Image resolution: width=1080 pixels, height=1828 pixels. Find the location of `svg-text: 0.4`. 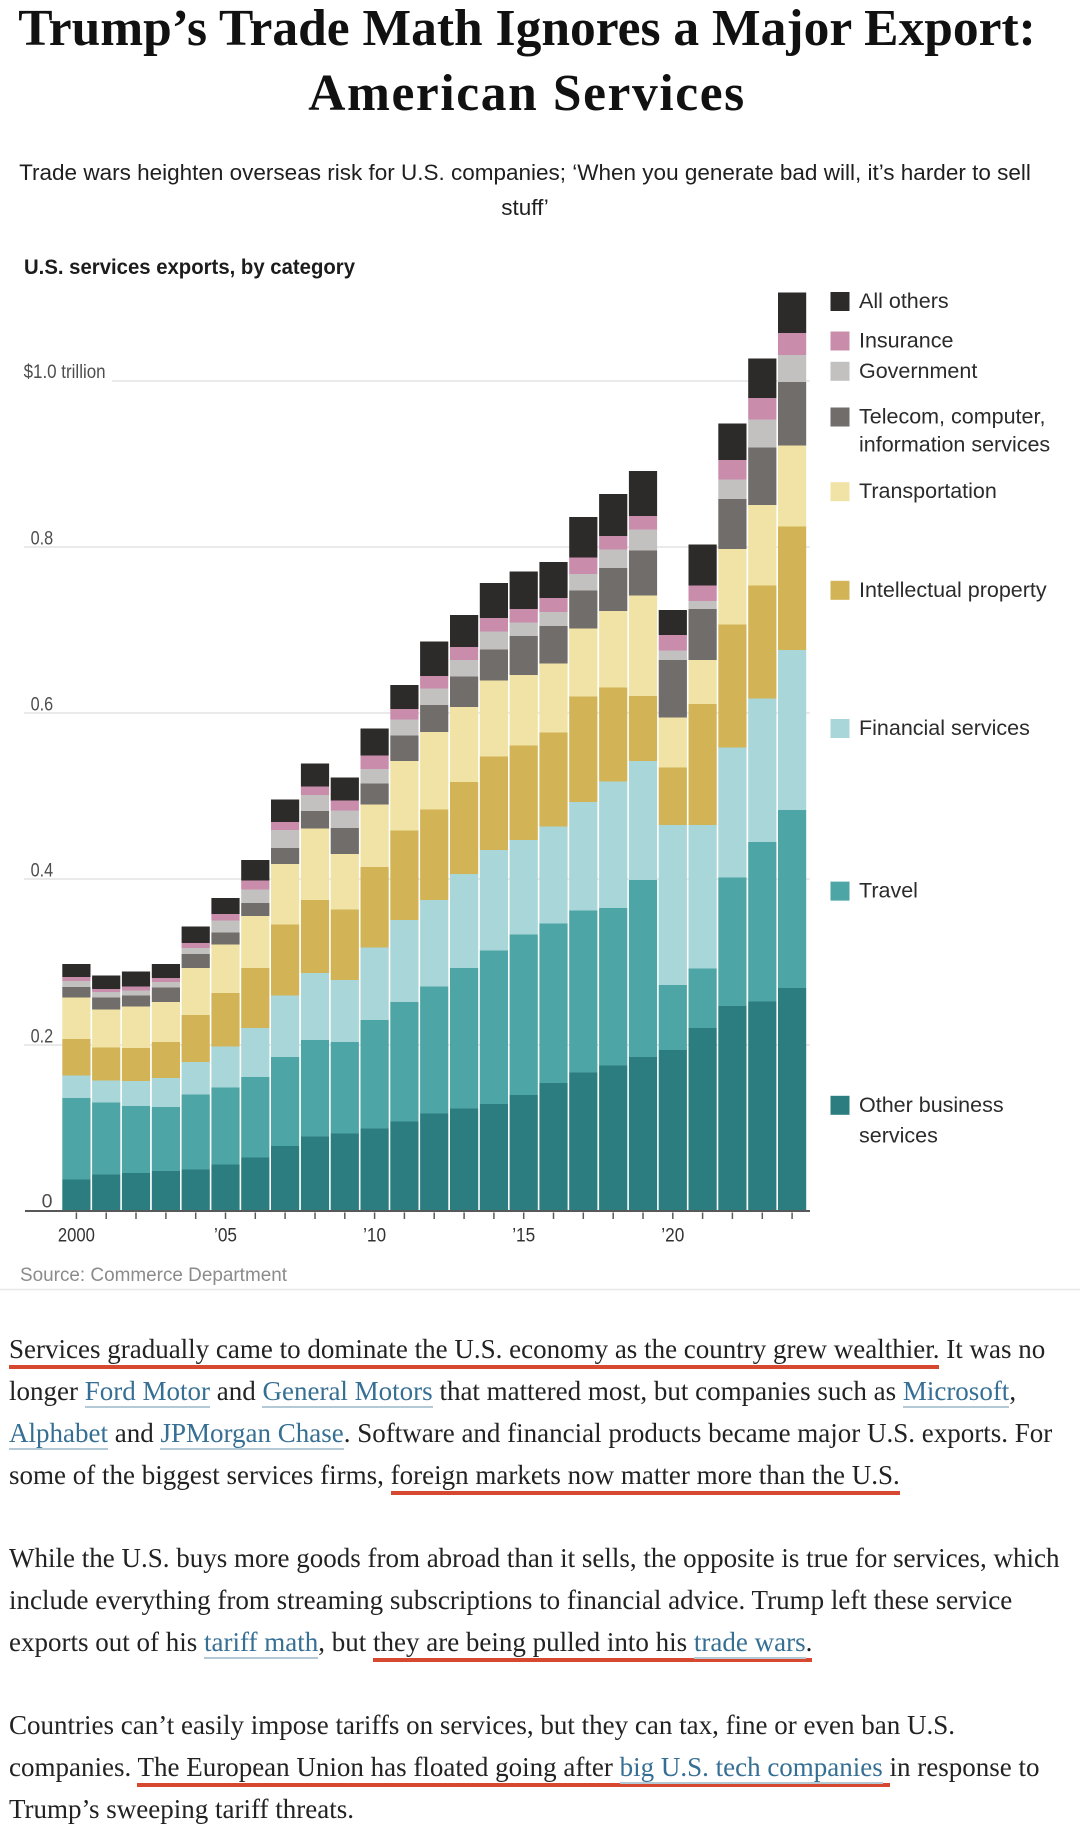

svg-text: 0.4 is located at coordinates (42, 871).